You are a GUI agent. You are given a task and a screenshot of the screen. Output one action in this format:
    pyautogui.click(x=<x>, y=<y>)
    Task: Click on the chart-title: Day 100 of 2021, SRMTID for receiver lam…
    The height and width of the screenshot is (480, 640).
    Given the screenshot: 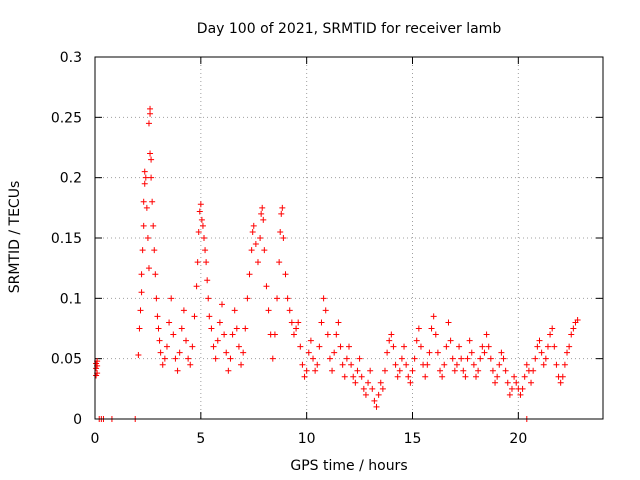 What is the action you would take?
    pyautogui.click(x=349, y=29)
    